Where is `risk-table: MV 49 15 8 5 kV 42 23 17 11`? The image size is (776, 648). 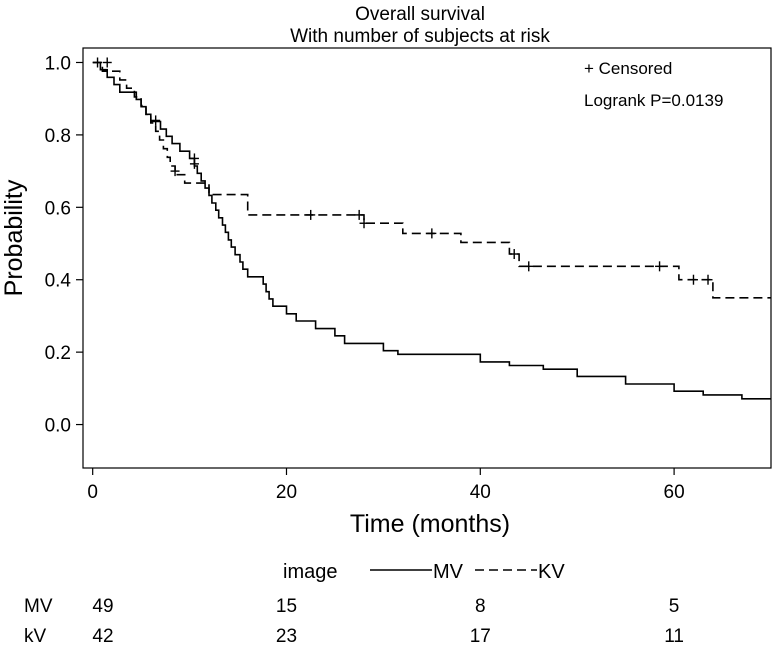
risk-table: MV 49 15 8 5 kV 42 23 17 11 is located at coordinates (354, 621).